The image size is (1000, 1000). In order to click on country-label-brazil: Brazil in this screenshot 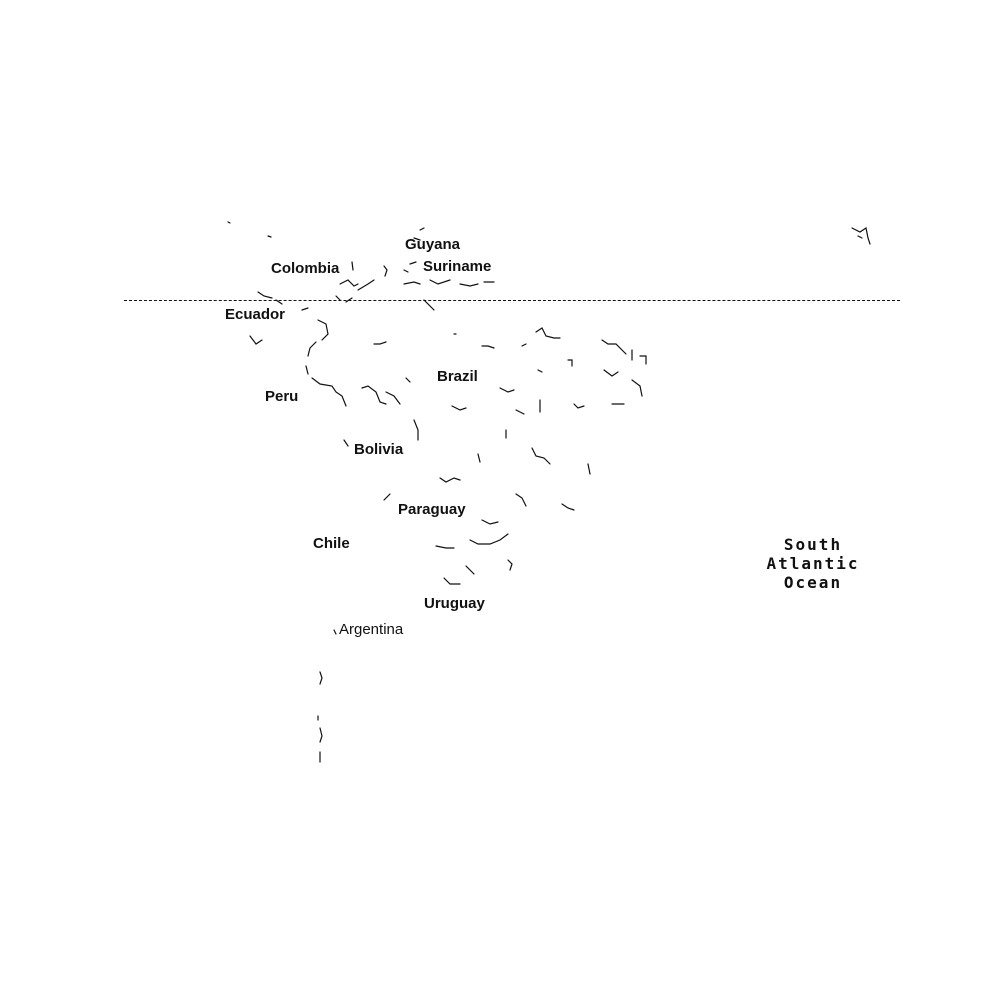, I will do `click(457, 376)`.